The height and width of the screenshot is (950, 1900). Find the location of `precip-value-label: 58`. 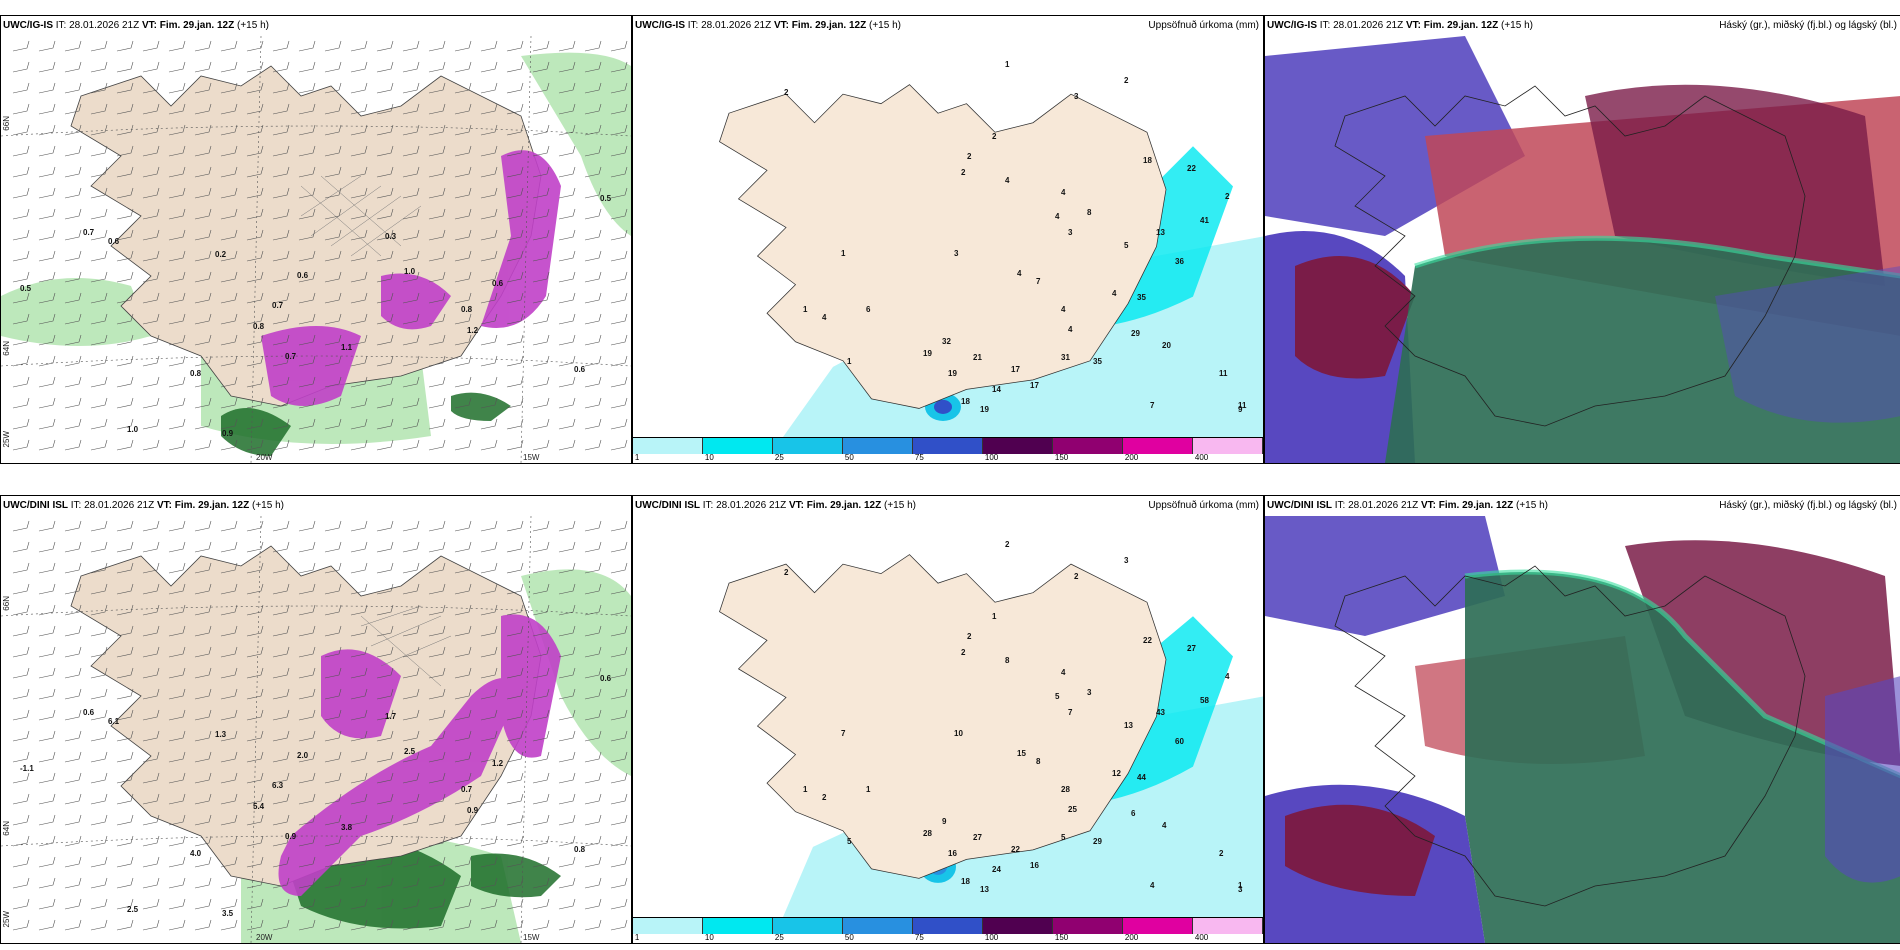

precip-value-label: 58 is located at coordinates (1204, 700).